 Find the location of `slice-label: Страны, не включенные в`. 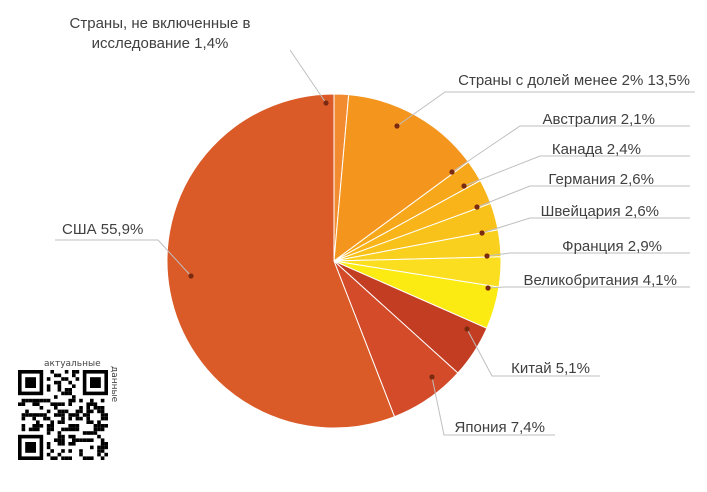

slice-label: Страны, не включенные в is located at coordinates (160, 23).